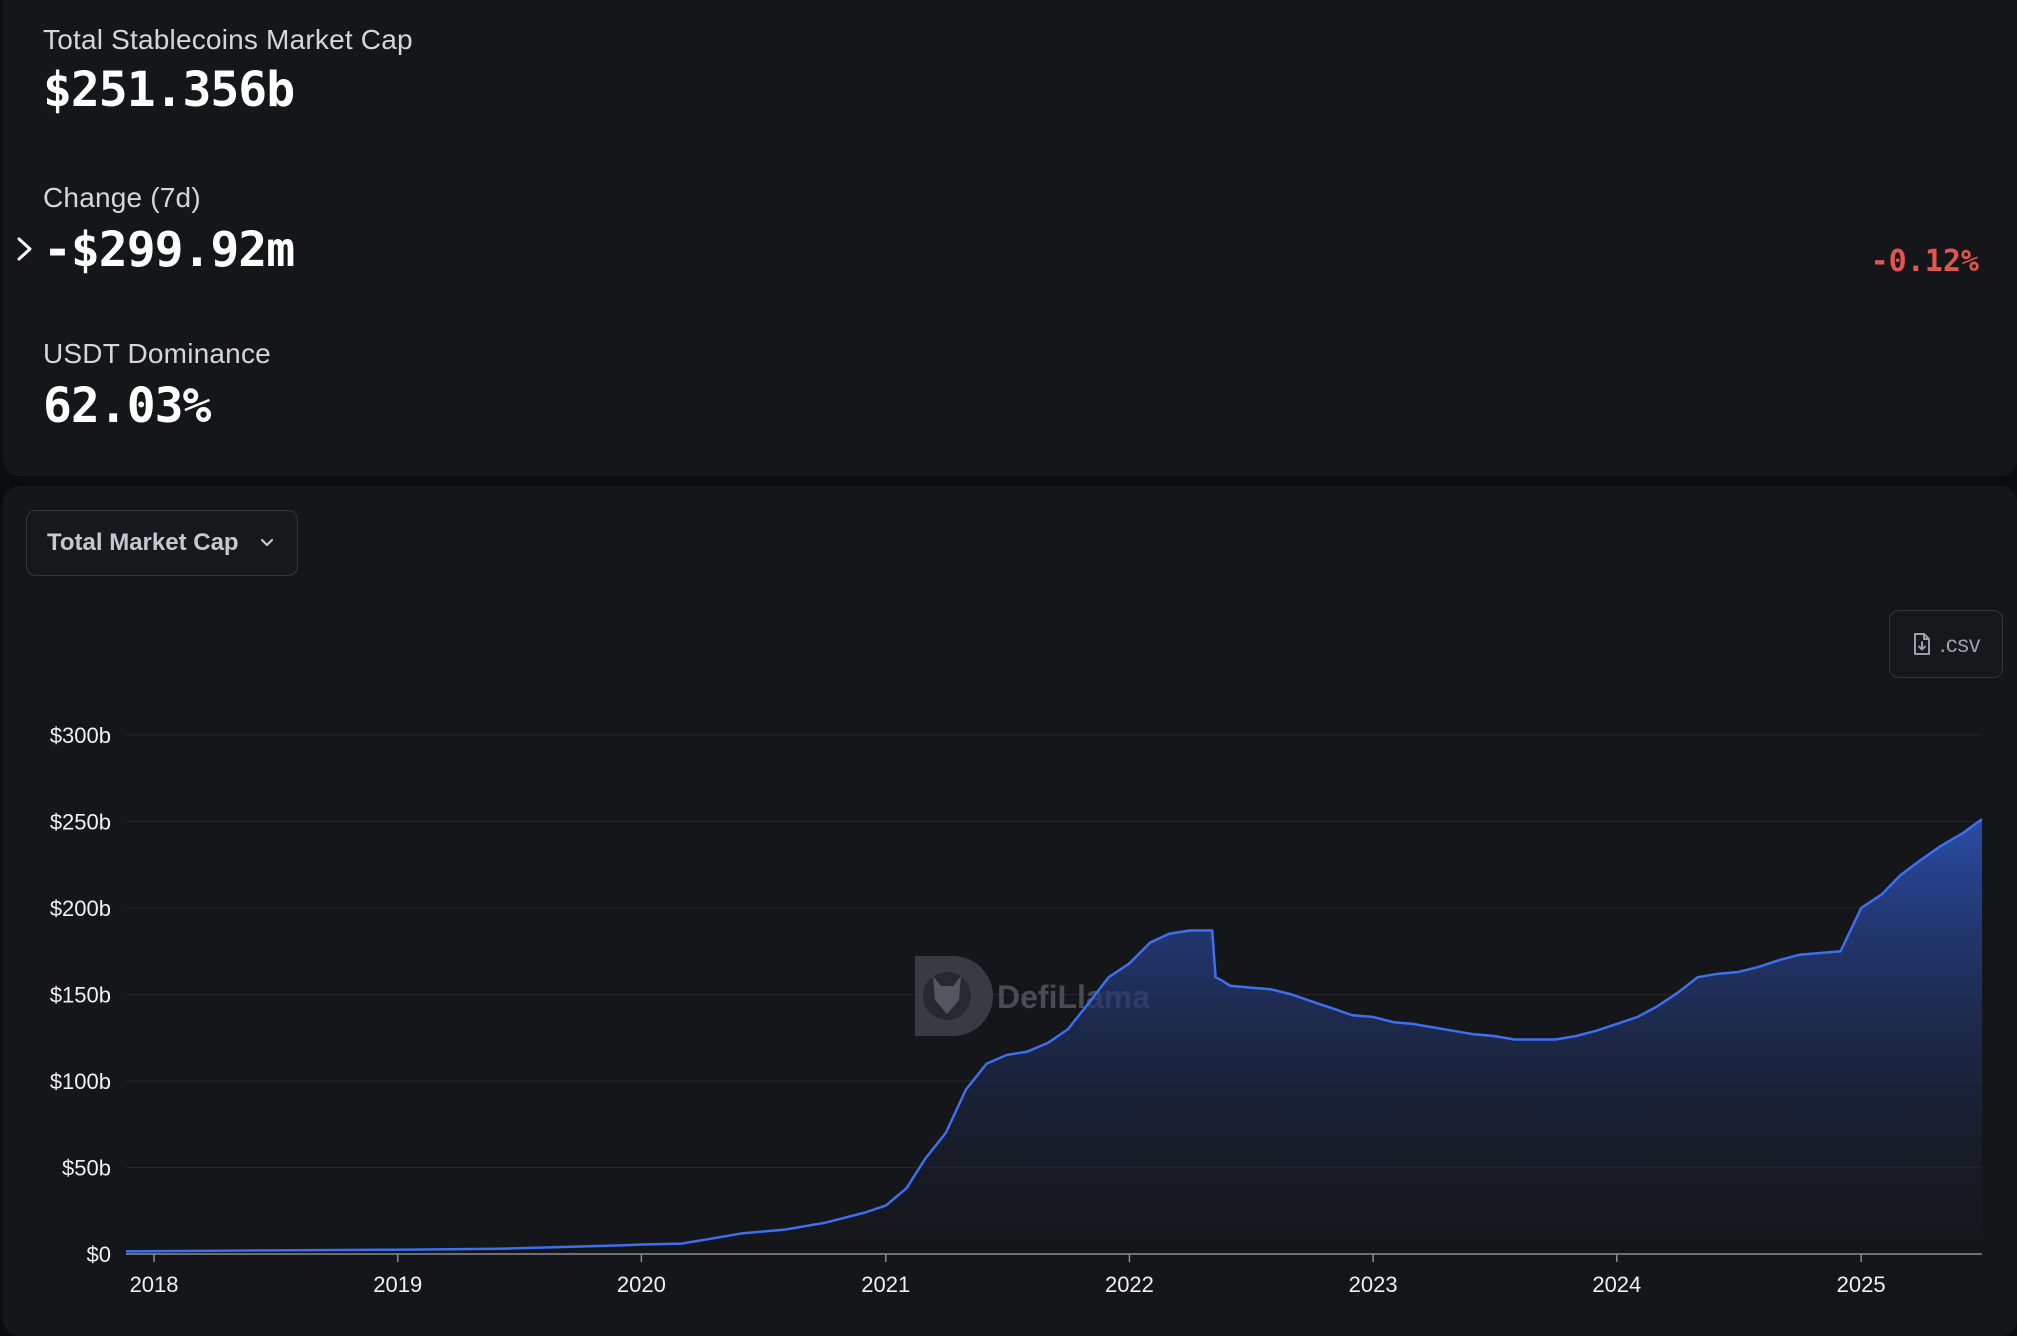 The height and width of the screenshot is (1336, 2017). I want to click on y-tick-label: $50b, so click(86, 1168).